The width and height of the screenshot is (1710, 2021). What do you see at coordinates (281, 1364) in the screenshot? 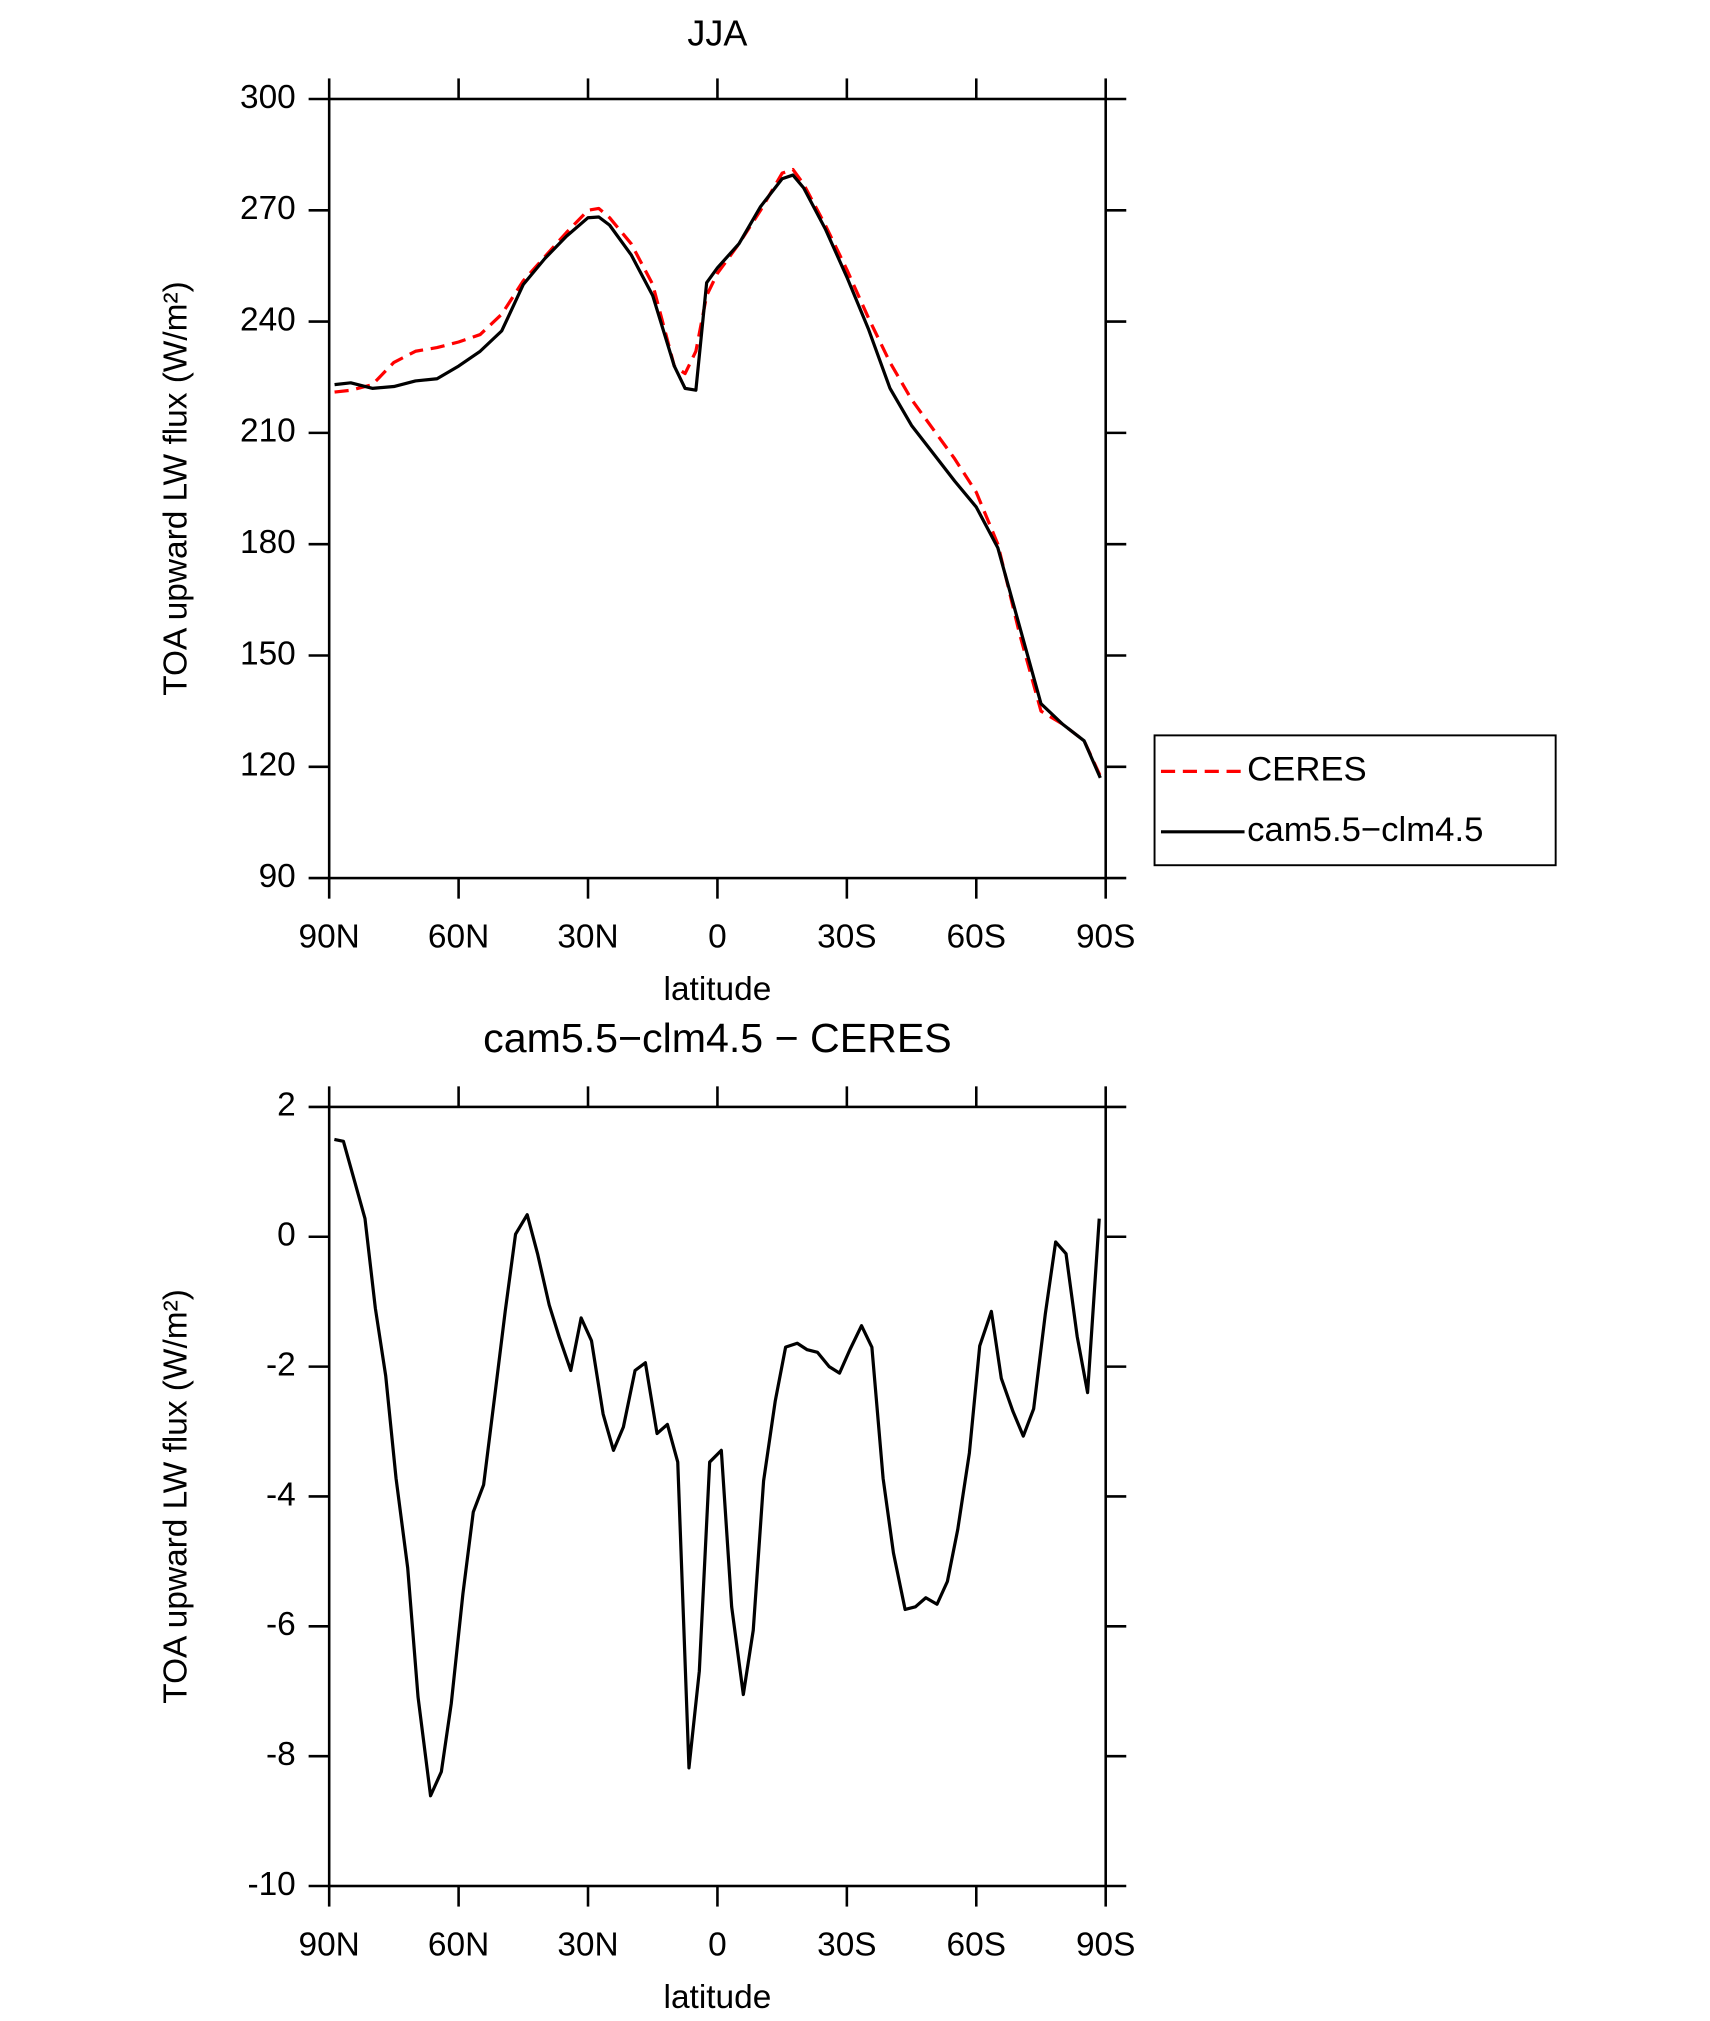
I see `y-tick-label: -2` at bounding box center [281, 1364].